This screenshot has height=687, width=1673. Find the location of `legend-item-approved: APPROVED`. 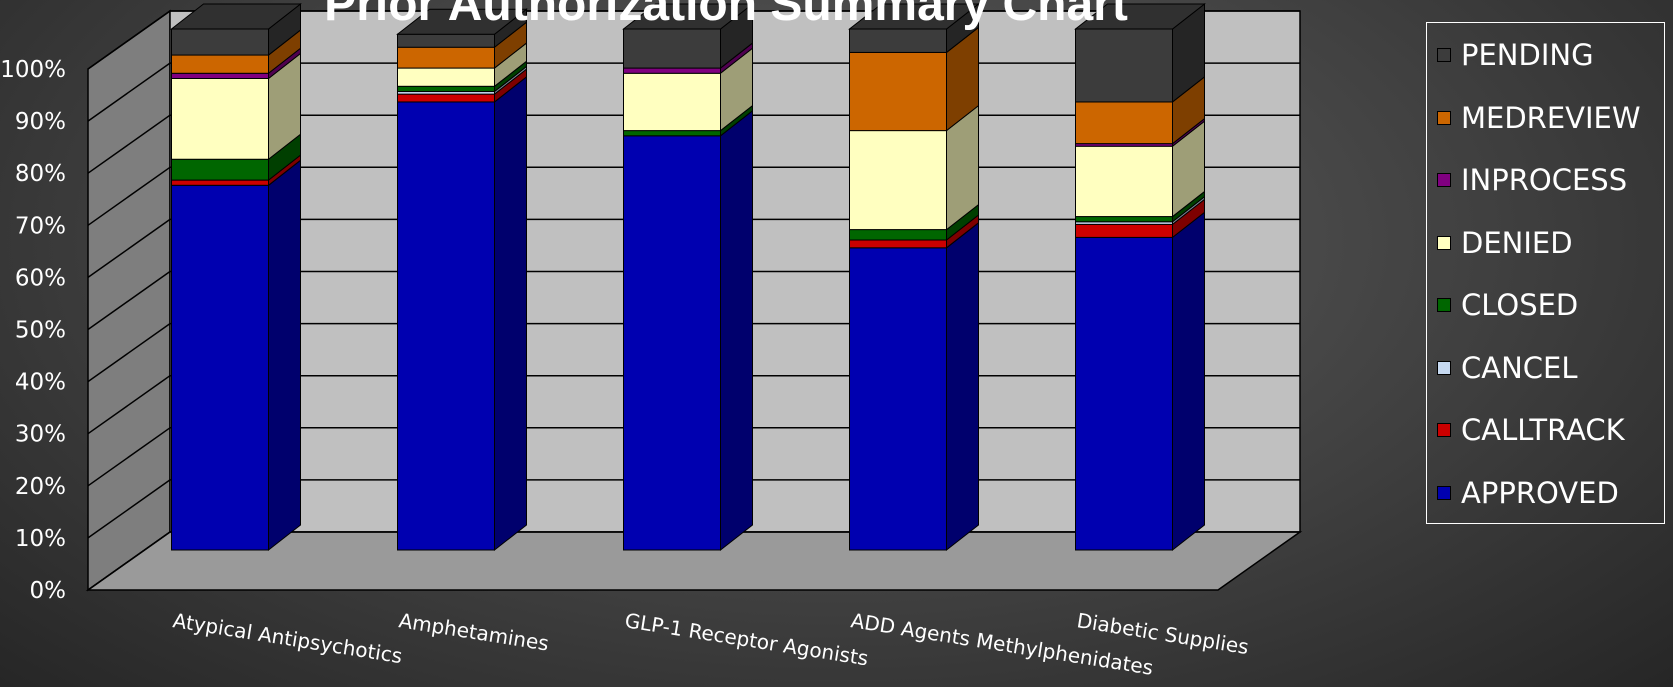

legend-item-approved: APPROVED is located at coordinates (1545, 493).